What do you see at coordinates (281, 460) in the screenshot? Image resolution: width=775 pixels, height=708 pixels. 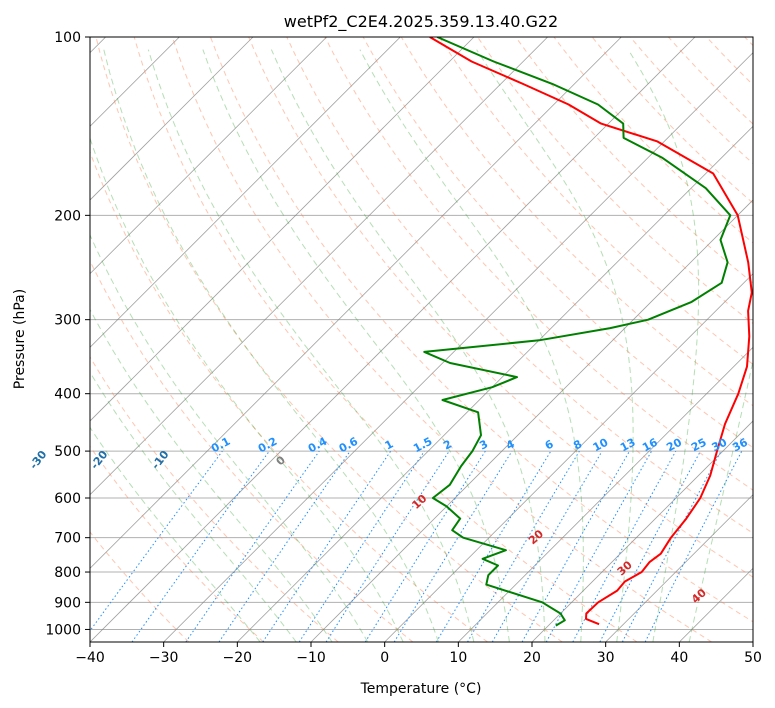 I see `moist-adiabat-label: 0` at bounding box center [281, 460].